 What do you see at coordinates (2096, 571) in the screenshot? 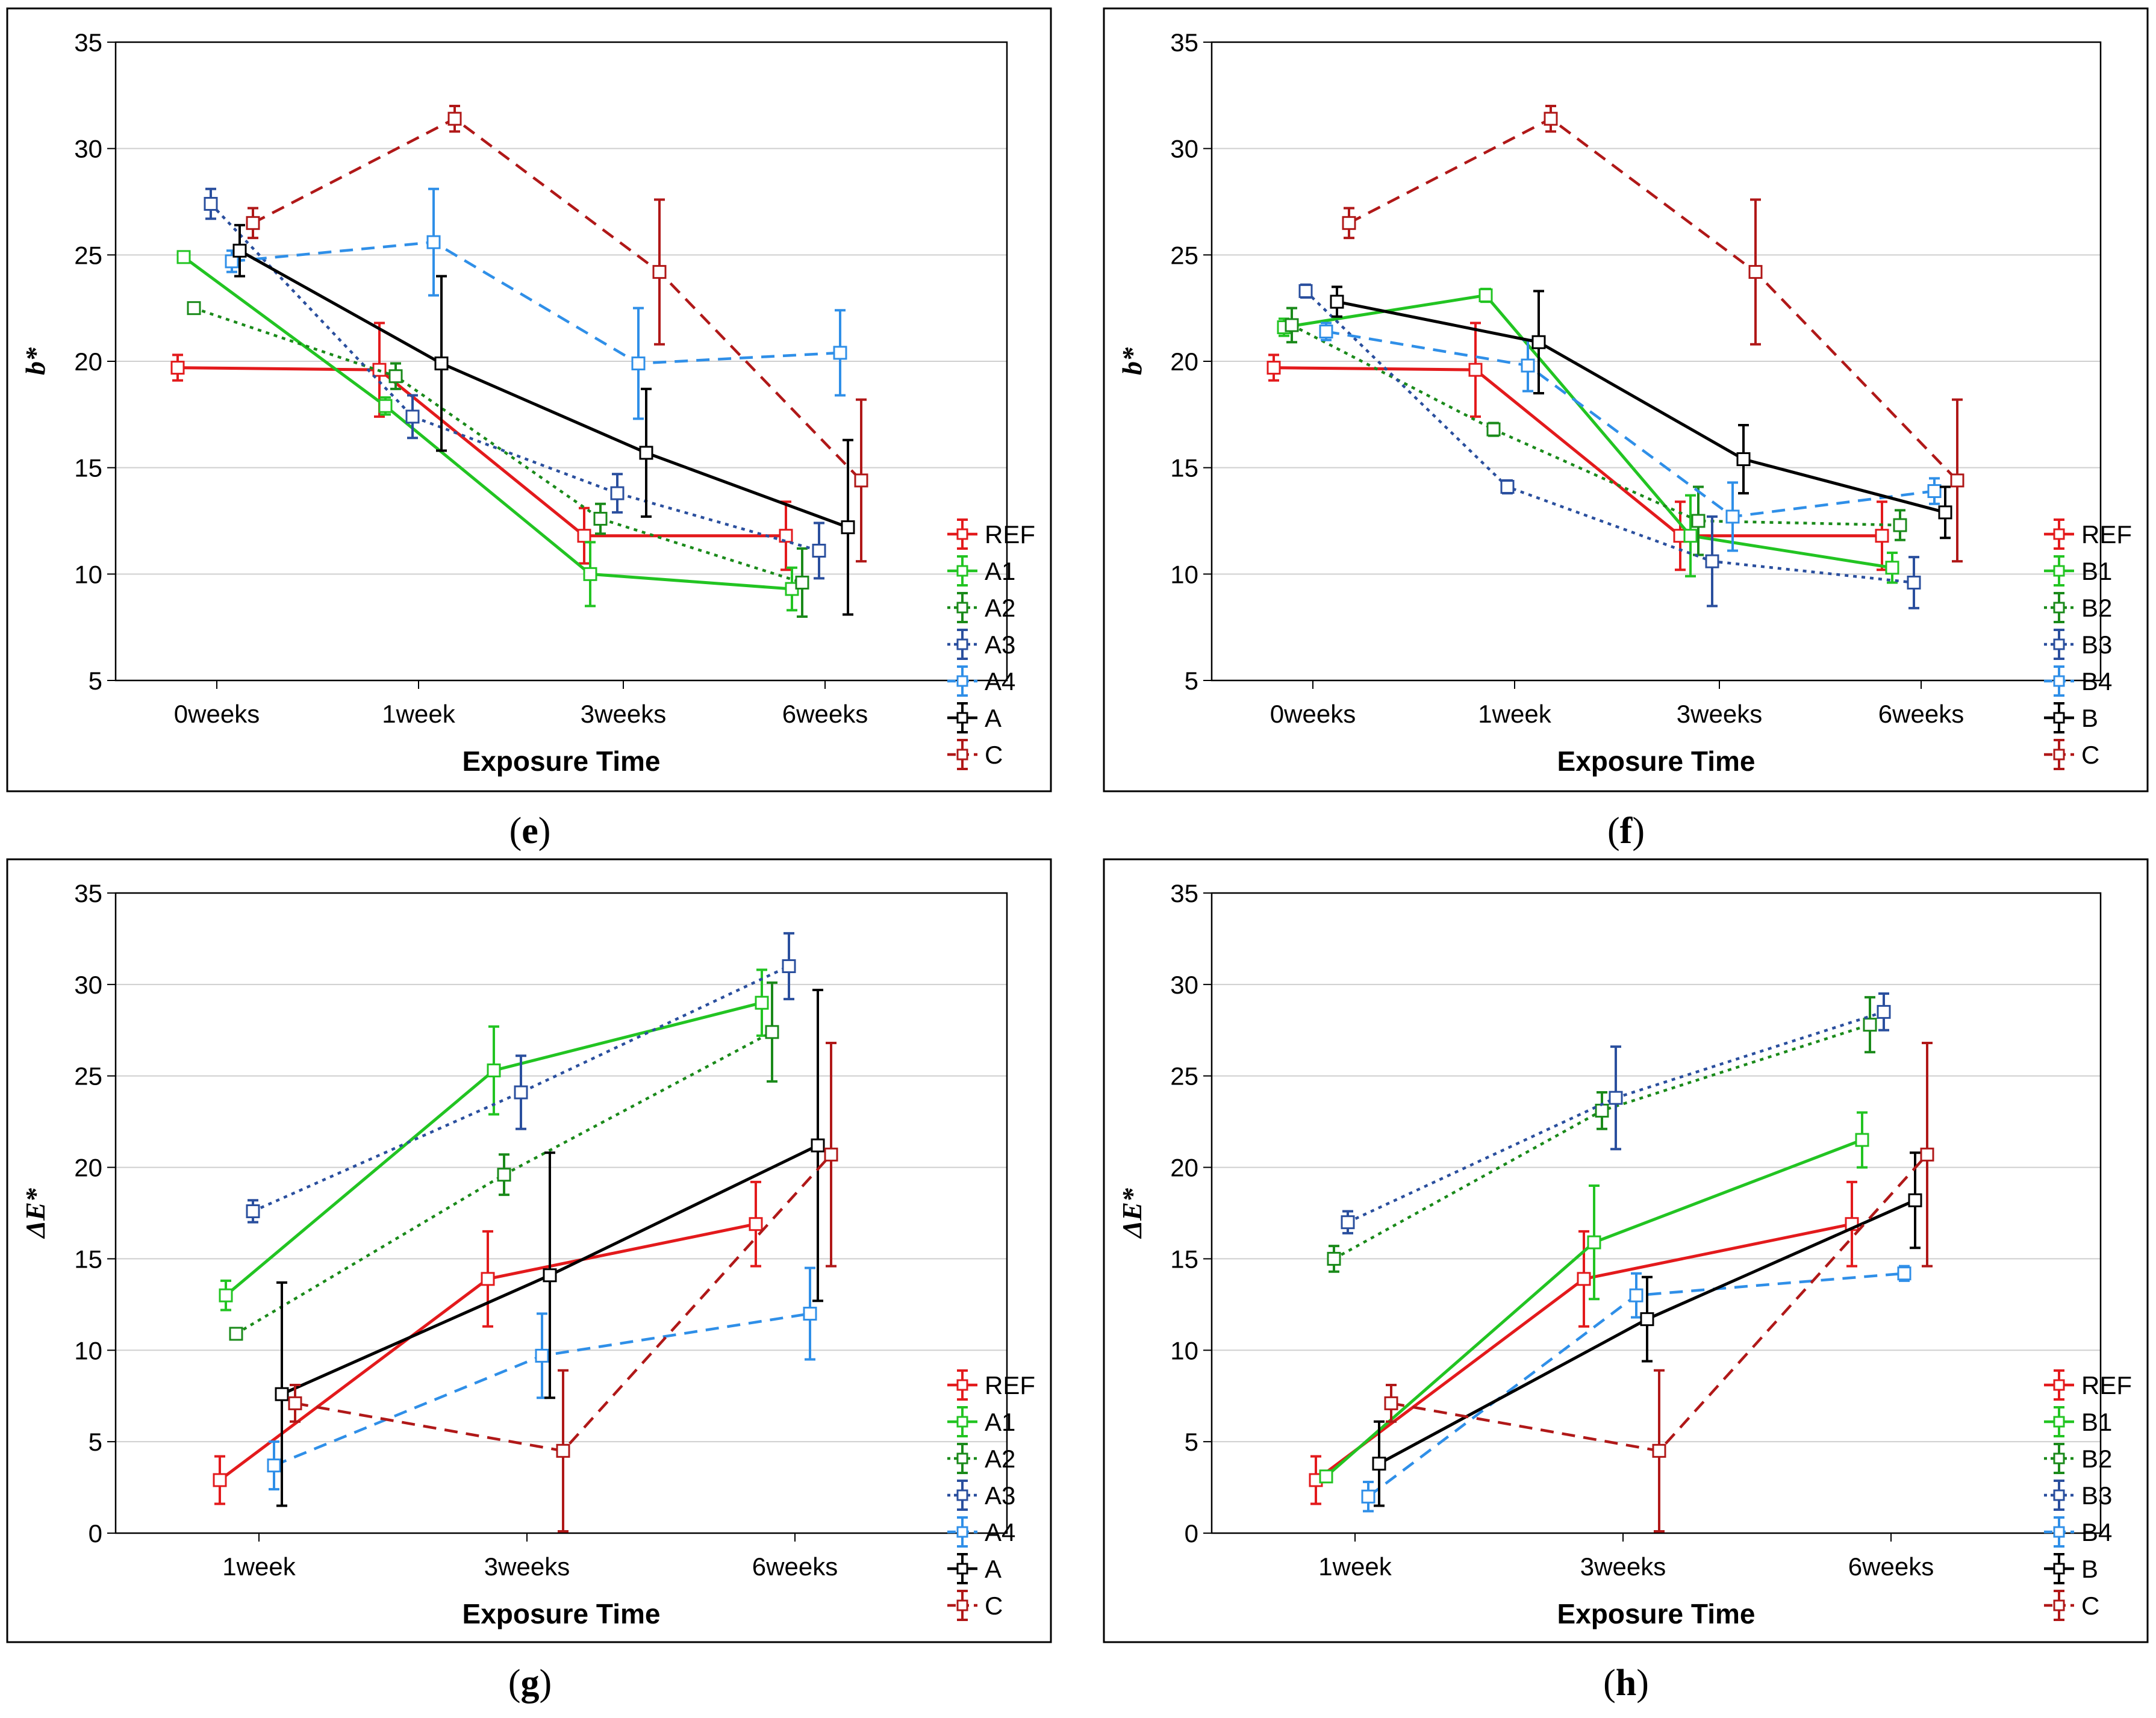
I see `legend-label: B1` at bounding box center [2096, 571].